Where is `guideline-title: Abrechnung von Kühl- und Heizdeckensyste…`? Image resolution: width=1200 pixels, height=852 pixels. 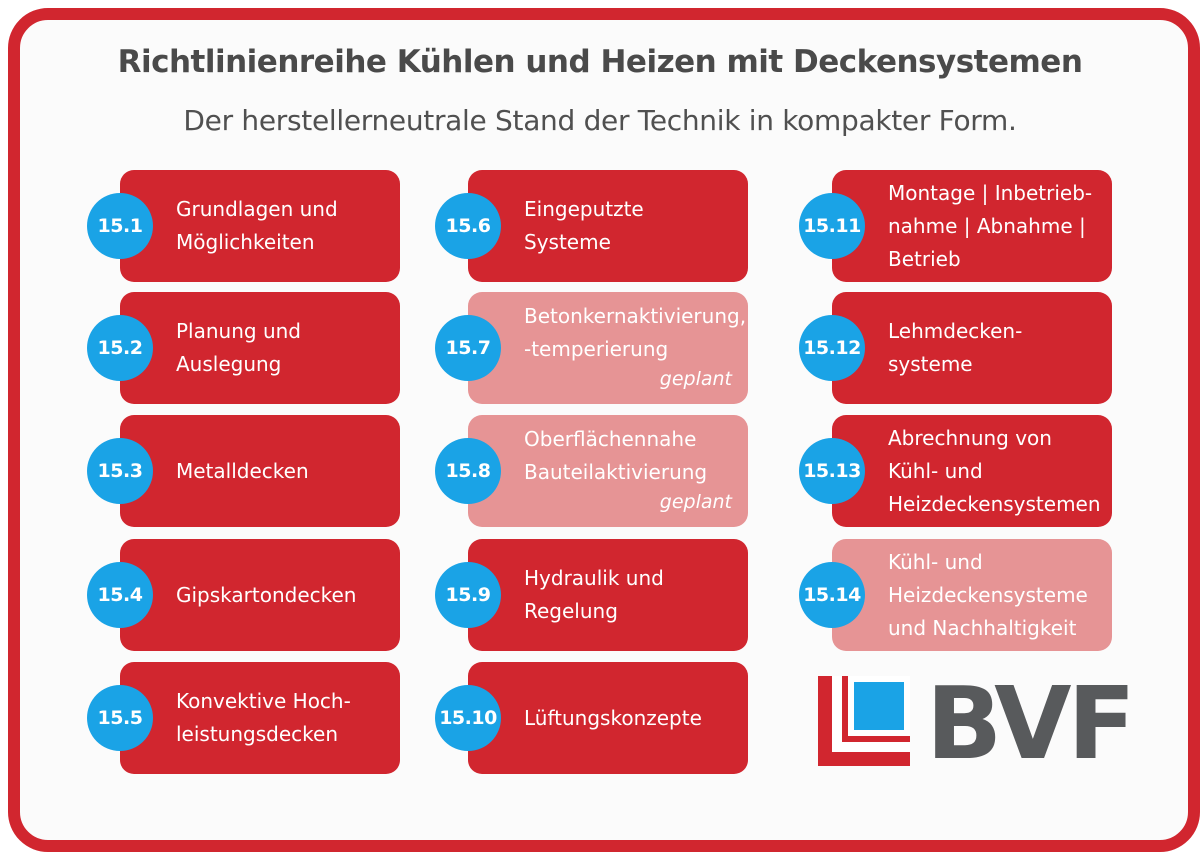
guideline-title: Abrechnung von Kühl- und Heizdeckensyste… is located at coordinates (994, 470).